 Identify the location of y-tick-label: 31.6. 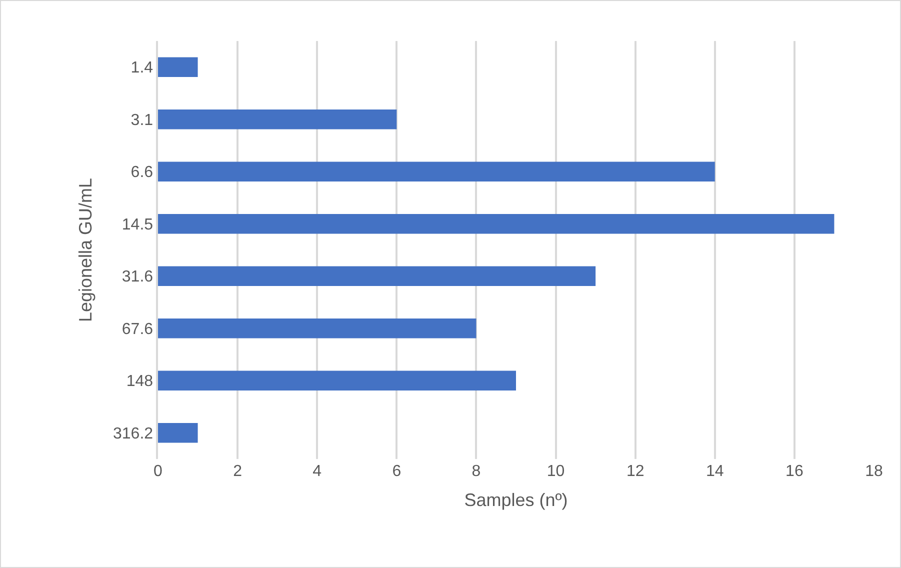
(138, 277).